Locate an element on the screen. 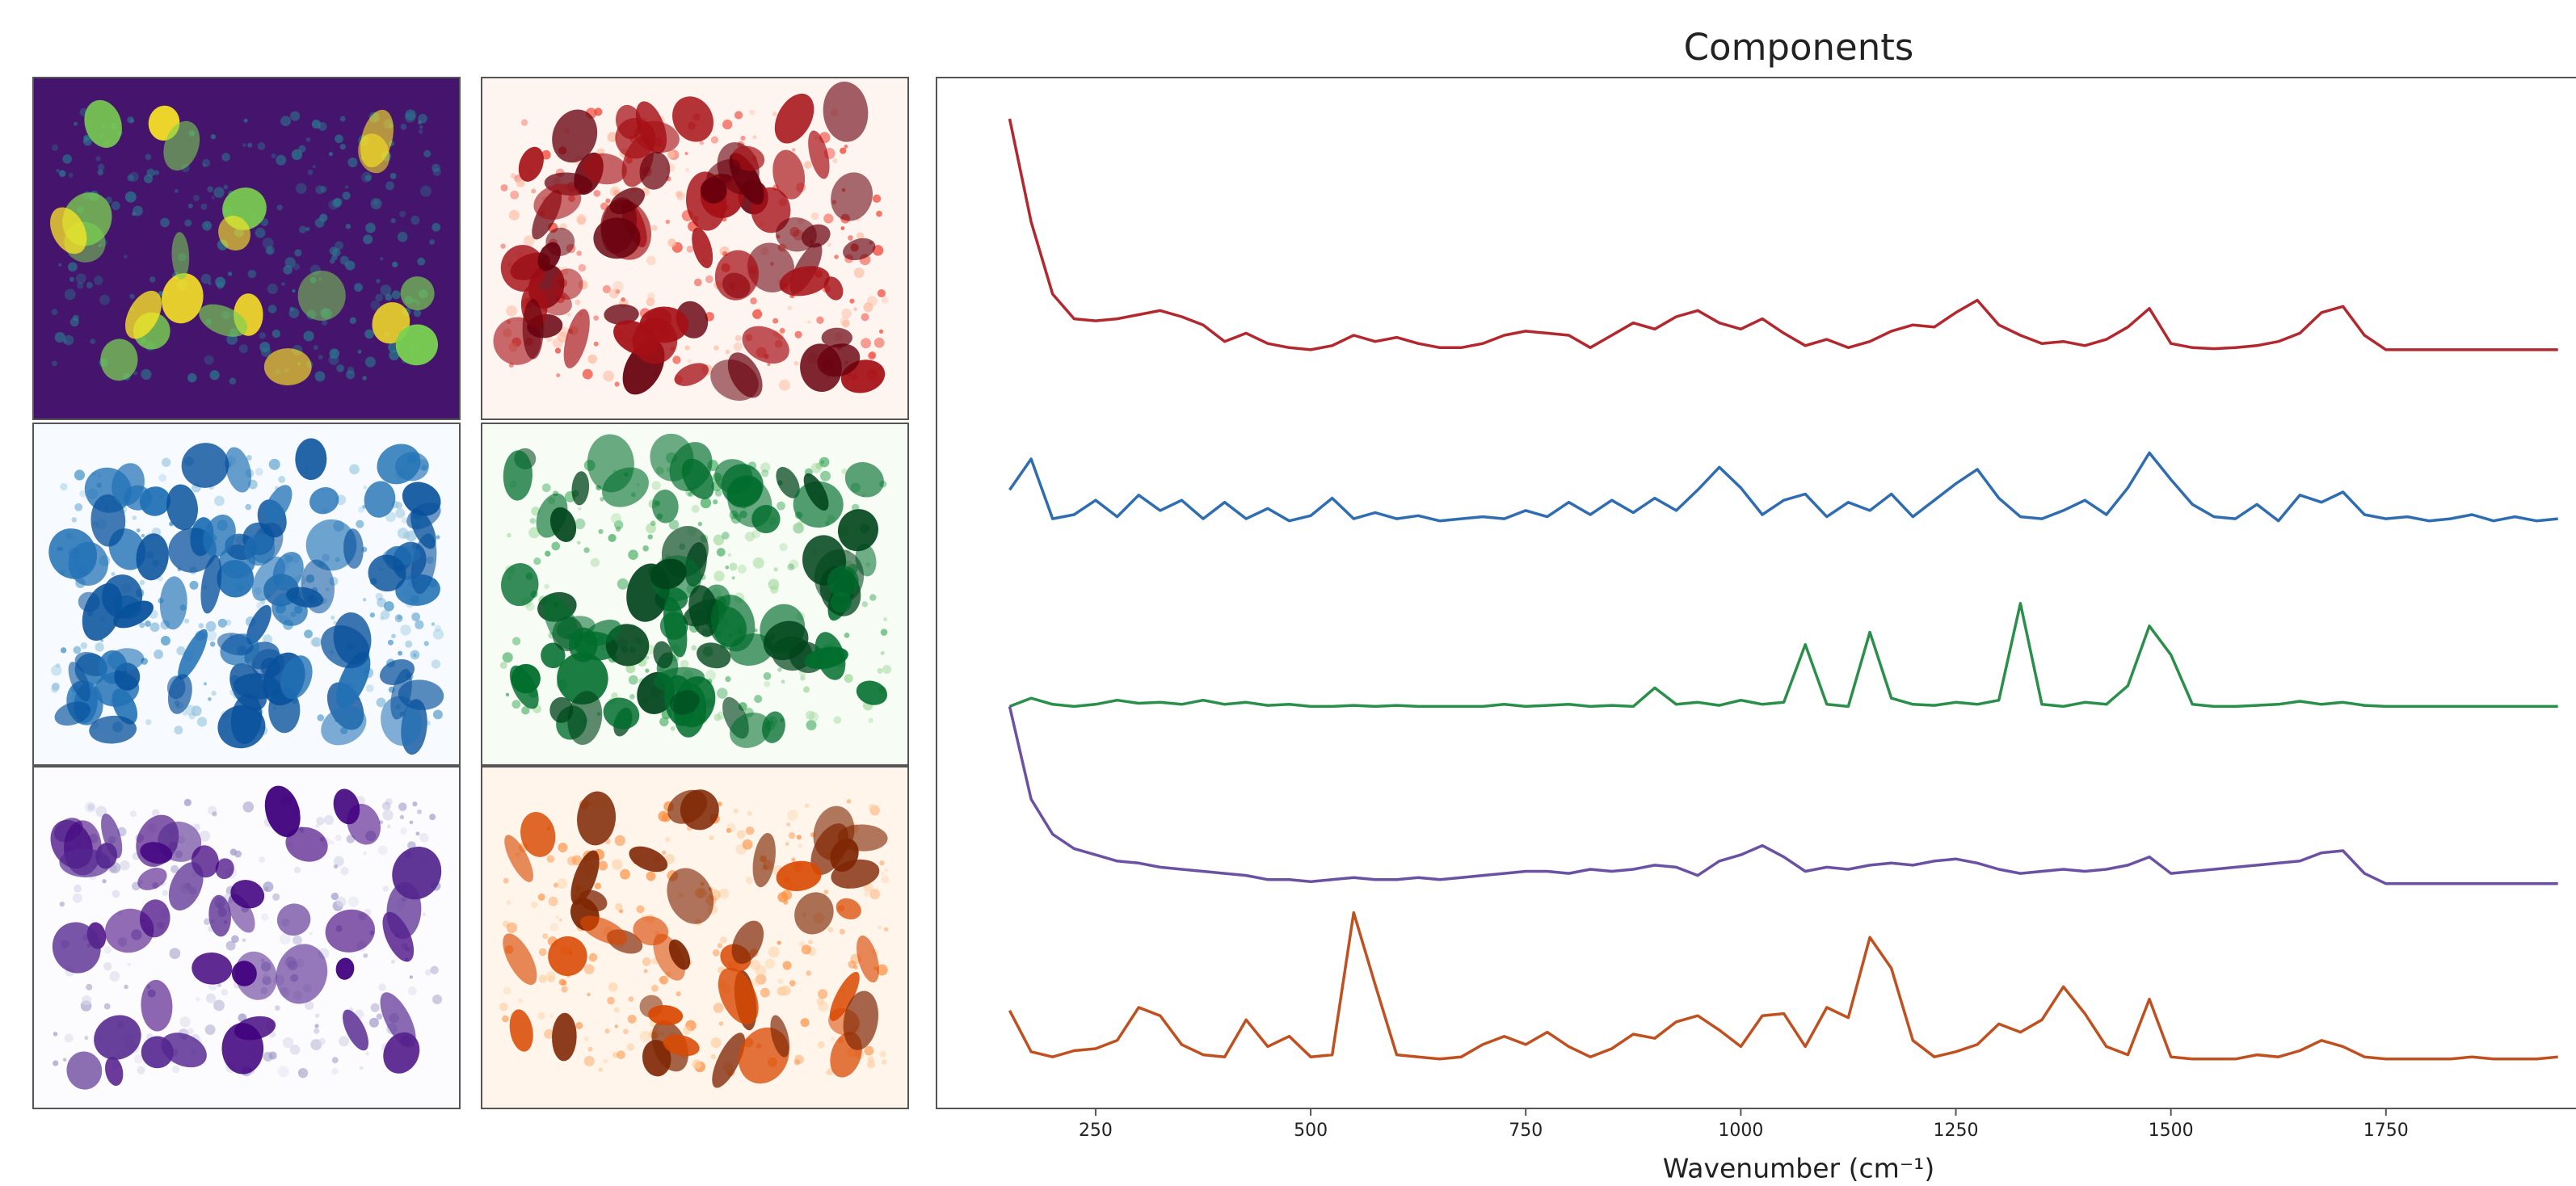 The width and height of the screenshot is (2576, 1186). series-line is located at coordinates (1783, 487).